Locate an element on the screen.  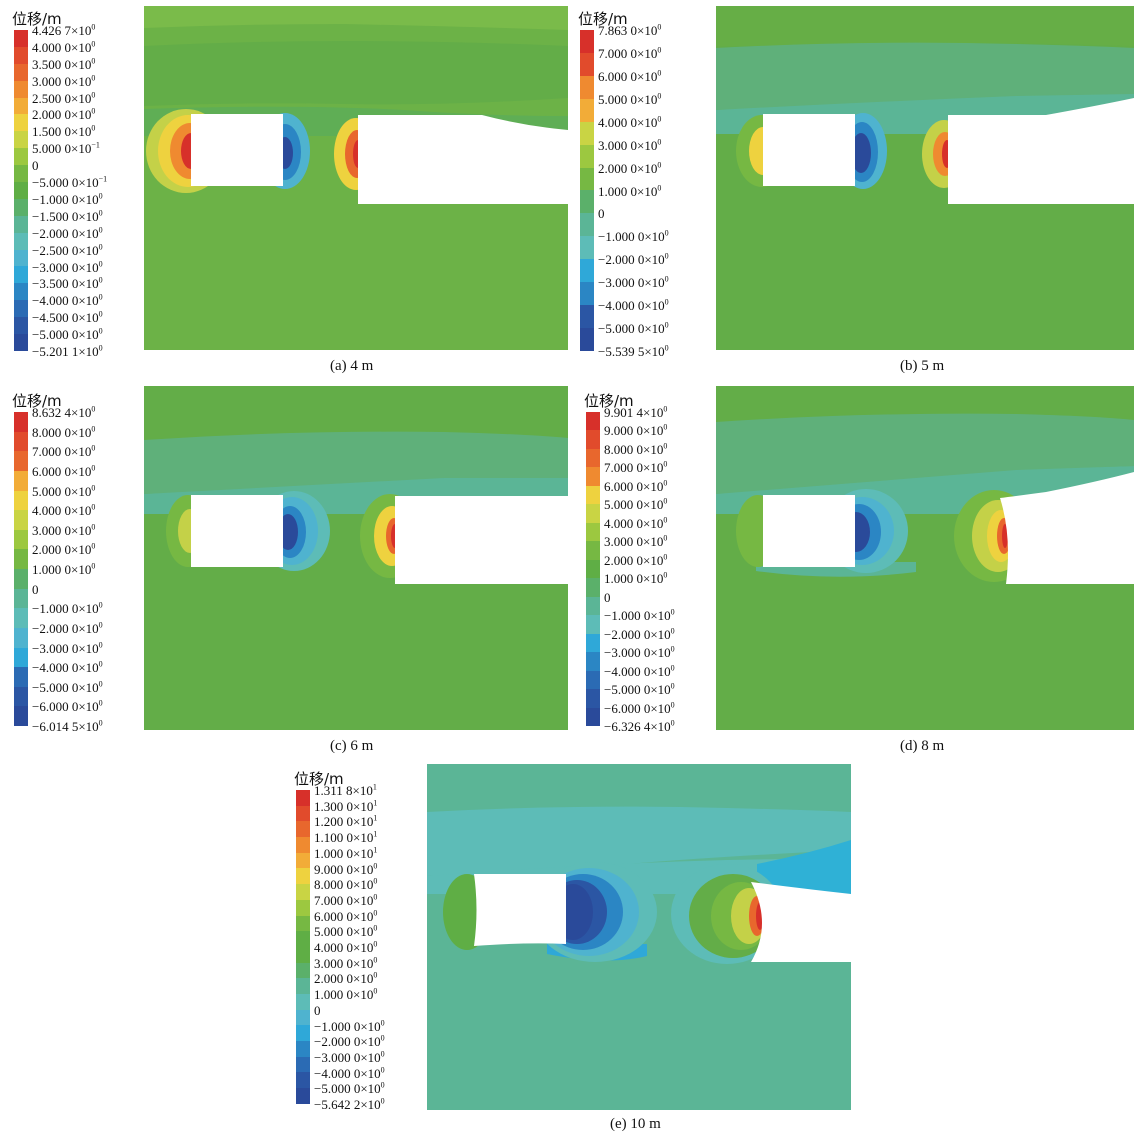
legend-label: −2.500 0×100 is located at coordinates (67, 250).